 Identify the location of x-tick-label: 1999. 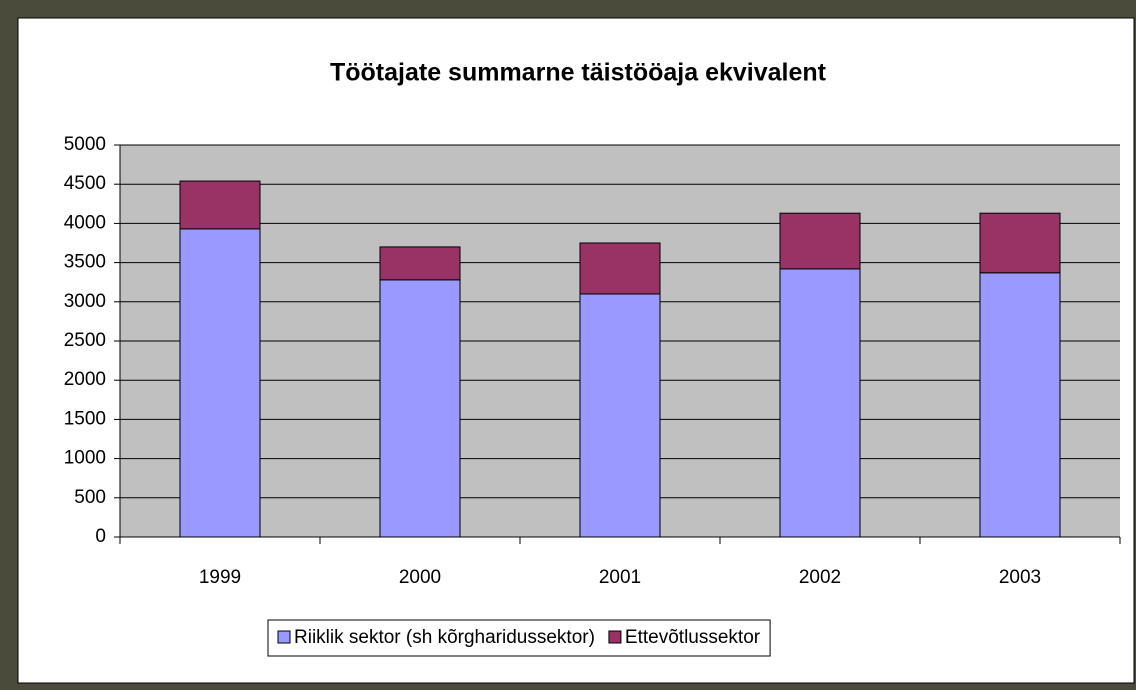
(220, 577).